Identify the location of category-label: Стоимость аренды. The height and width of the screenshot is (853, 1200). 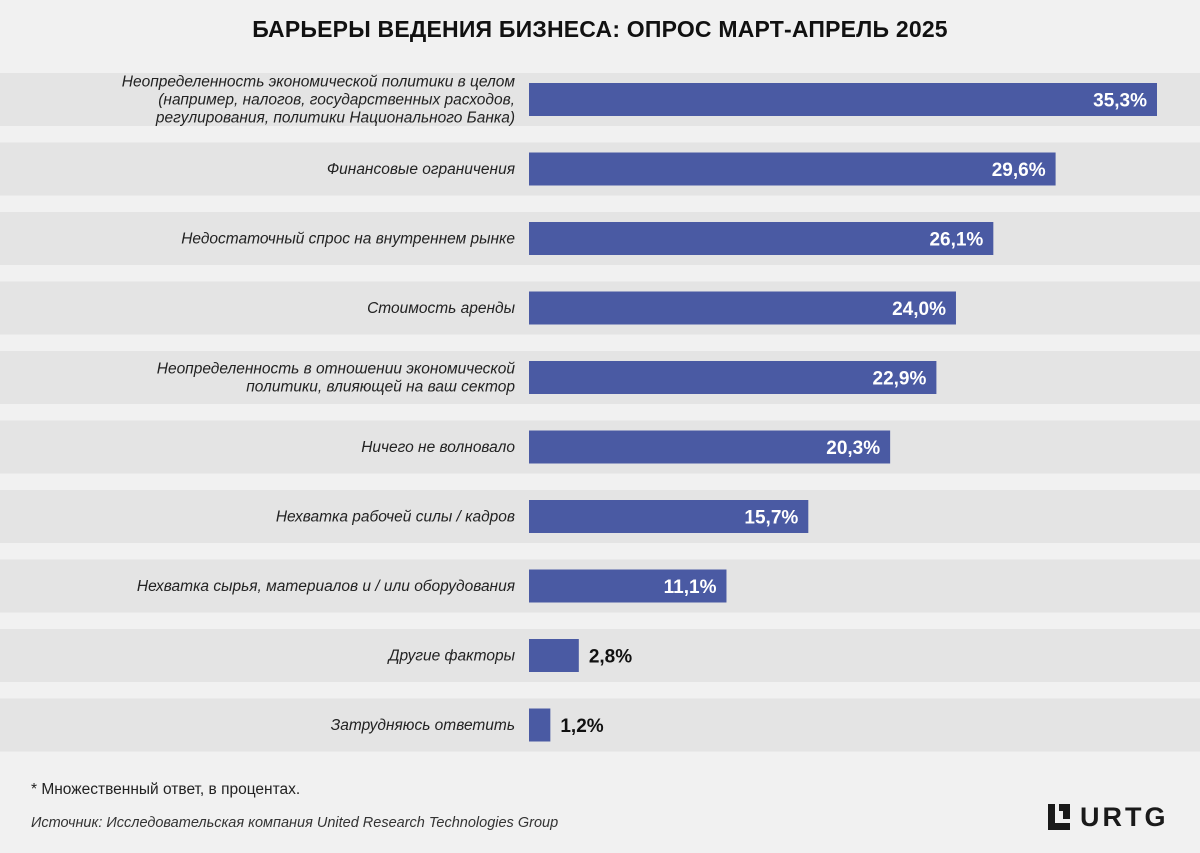
(441, 308).